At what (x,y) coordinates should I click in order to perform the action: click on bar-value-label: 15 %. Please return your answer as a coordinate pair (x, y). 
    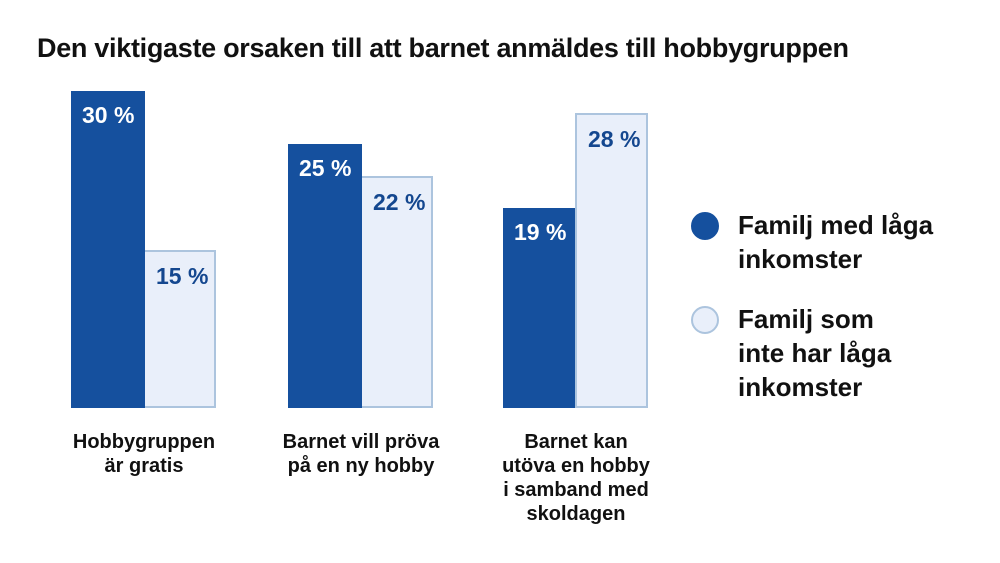
    Looking at the image, I should click on (182, 276).